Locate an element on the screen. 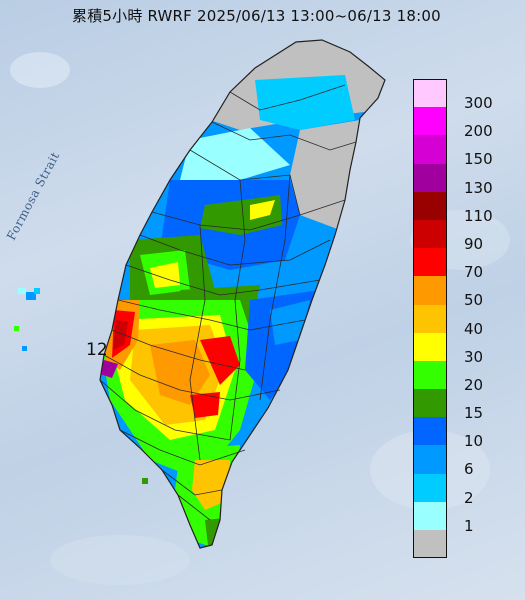  legend-row: 150 is located at coordinates (465, 151).